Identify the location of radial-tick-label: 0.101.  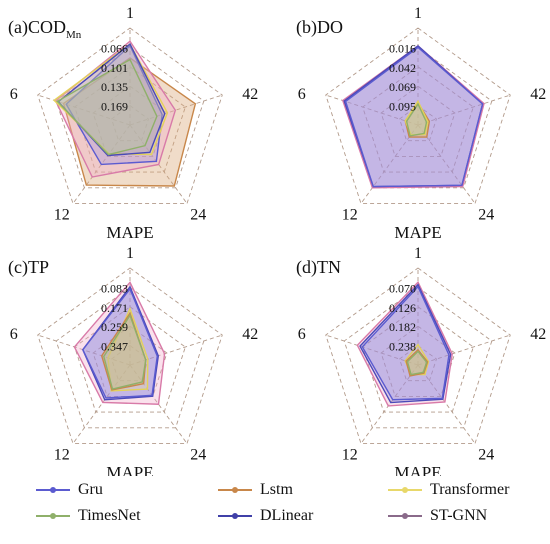
(114, 68).